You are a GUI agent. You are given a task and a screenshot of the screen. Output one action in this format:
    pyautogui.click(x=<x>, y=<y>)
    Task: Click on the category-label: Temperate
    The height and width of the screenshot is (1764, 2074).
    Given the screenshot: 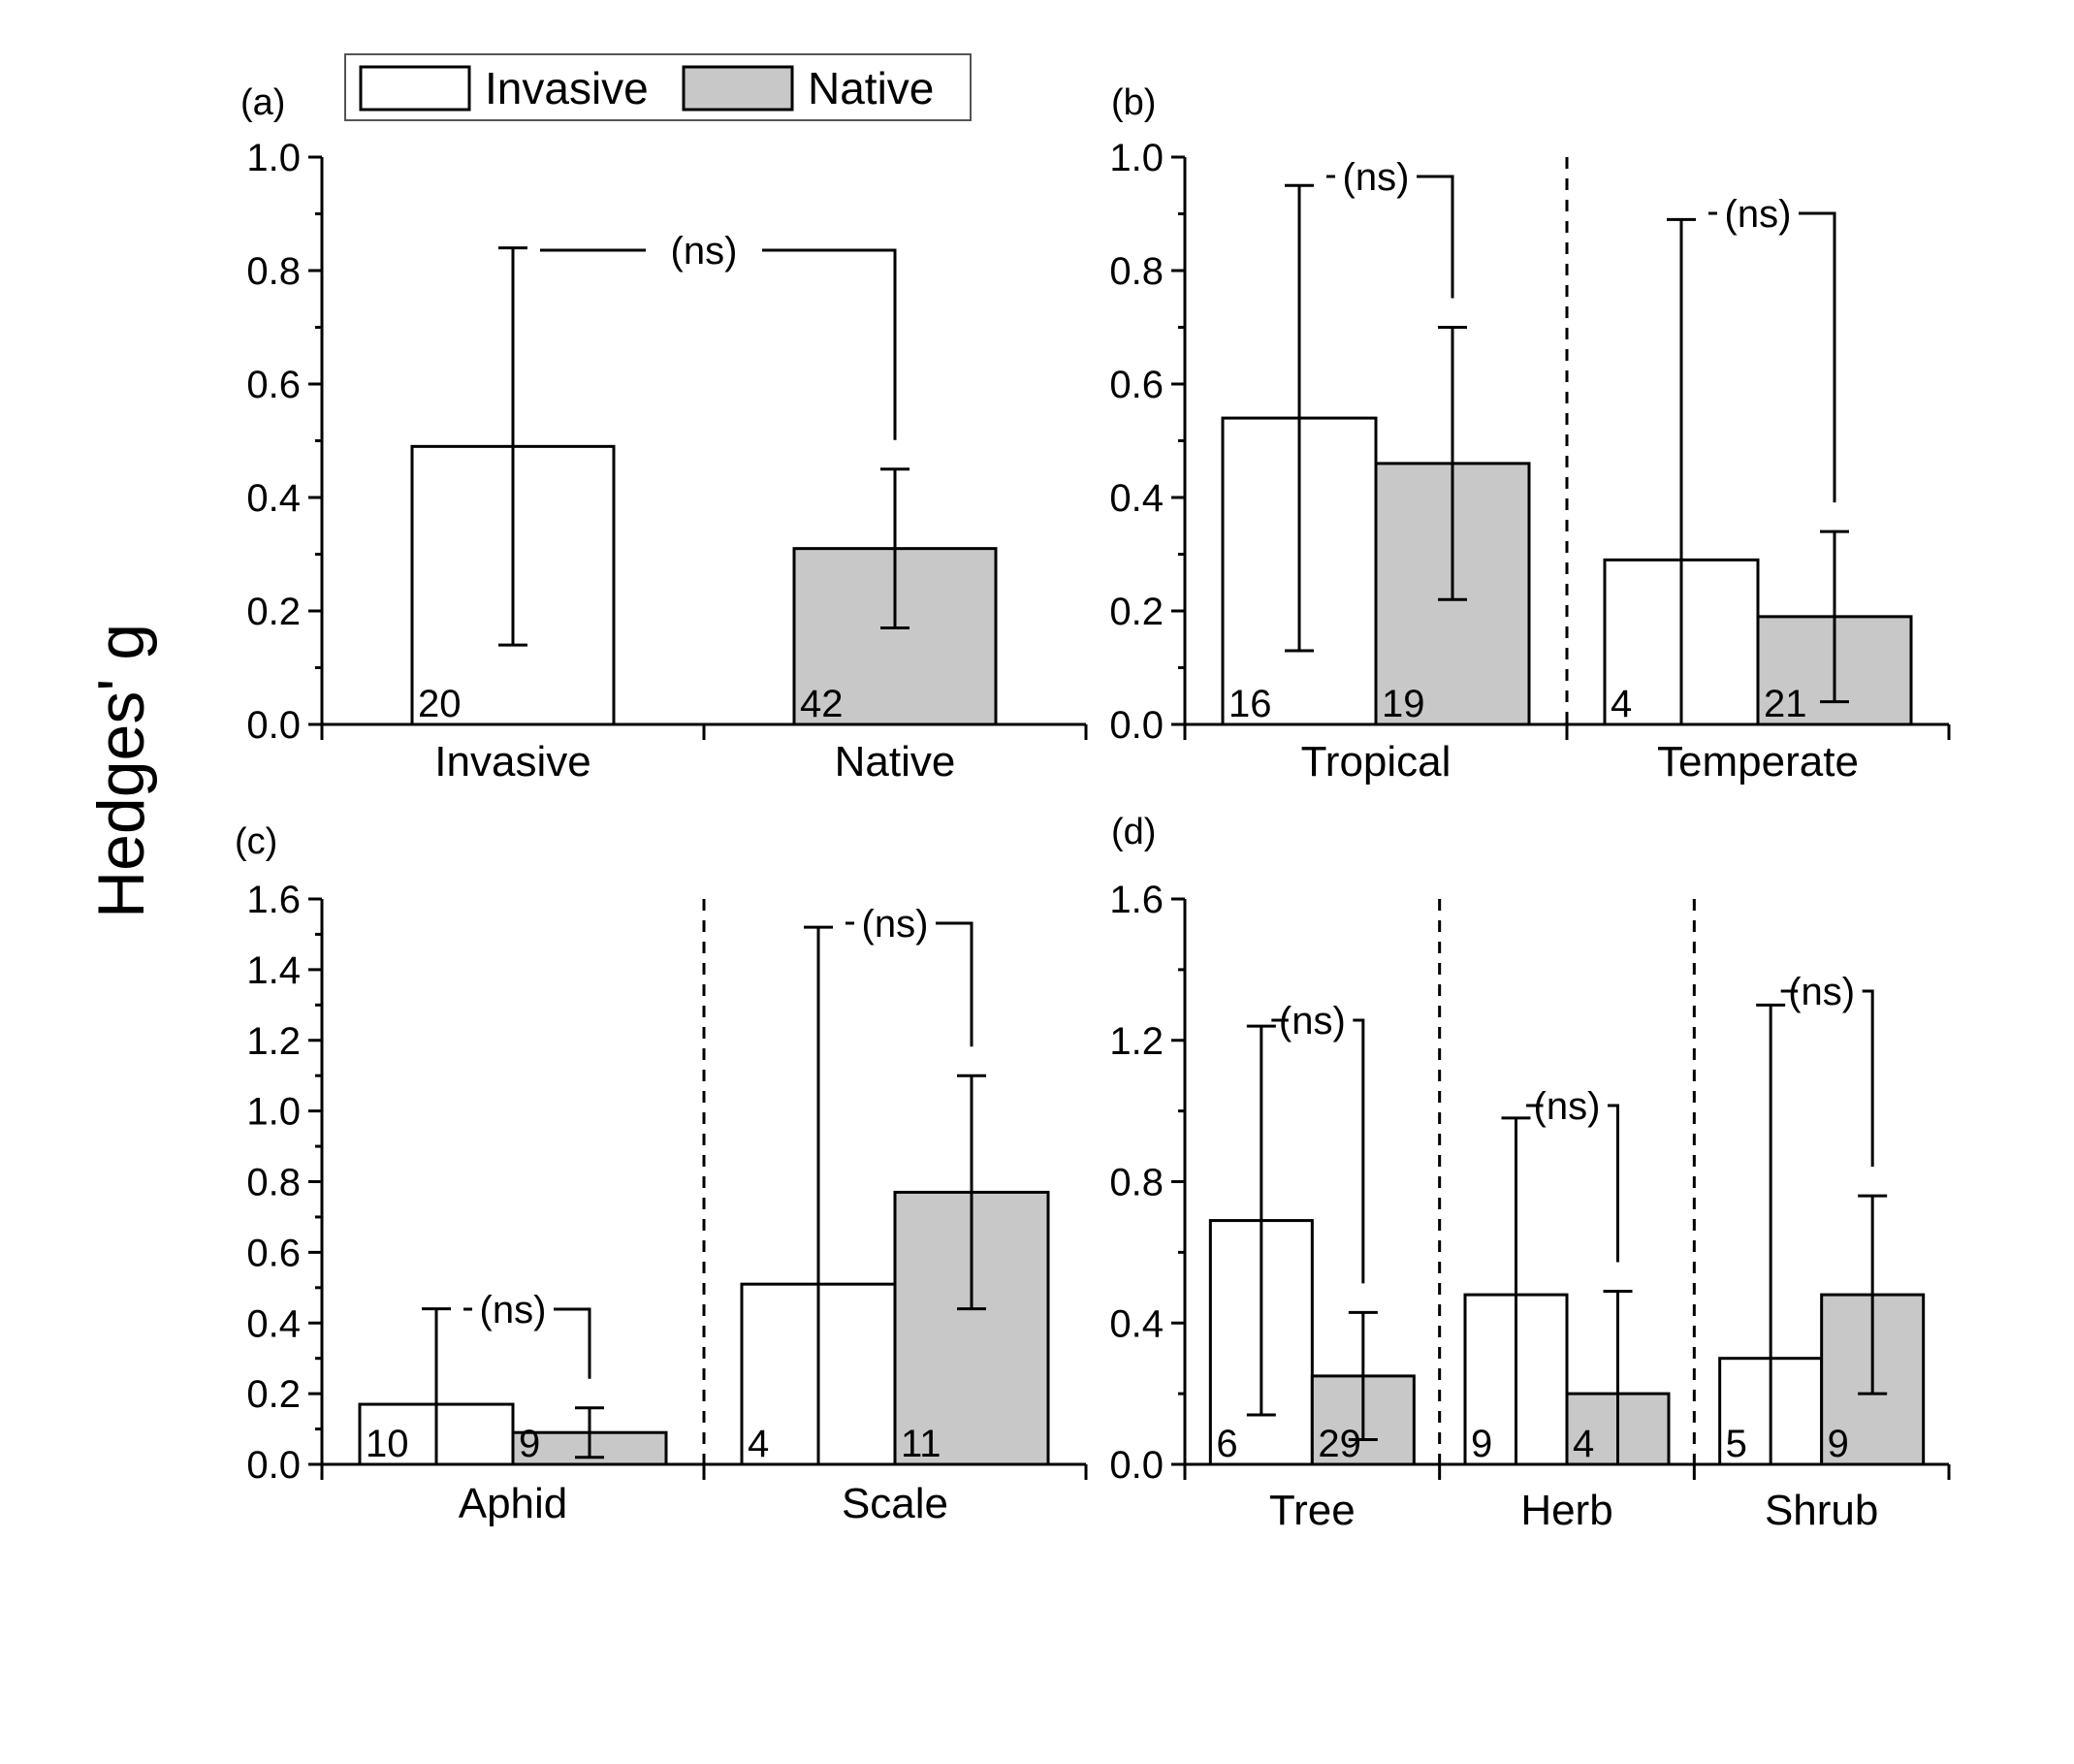 What is the action you would take?
    pyautogui.click(x=1758, y=762)
    